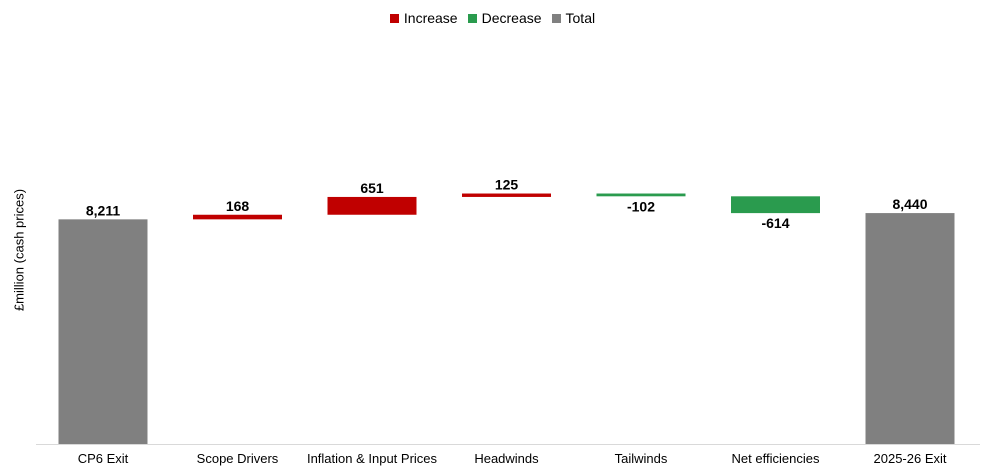 The image size is (985, 473). I want to click on data-label-1: 168, so click(238, 206).